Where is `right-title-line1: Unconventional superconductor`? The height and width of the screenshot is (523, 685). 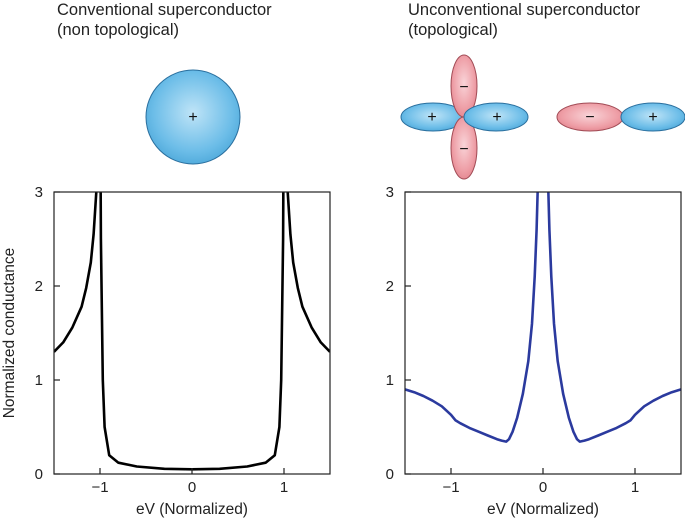 right-title-line1: Unconventional superconductor is located at coordinates (524, 10).